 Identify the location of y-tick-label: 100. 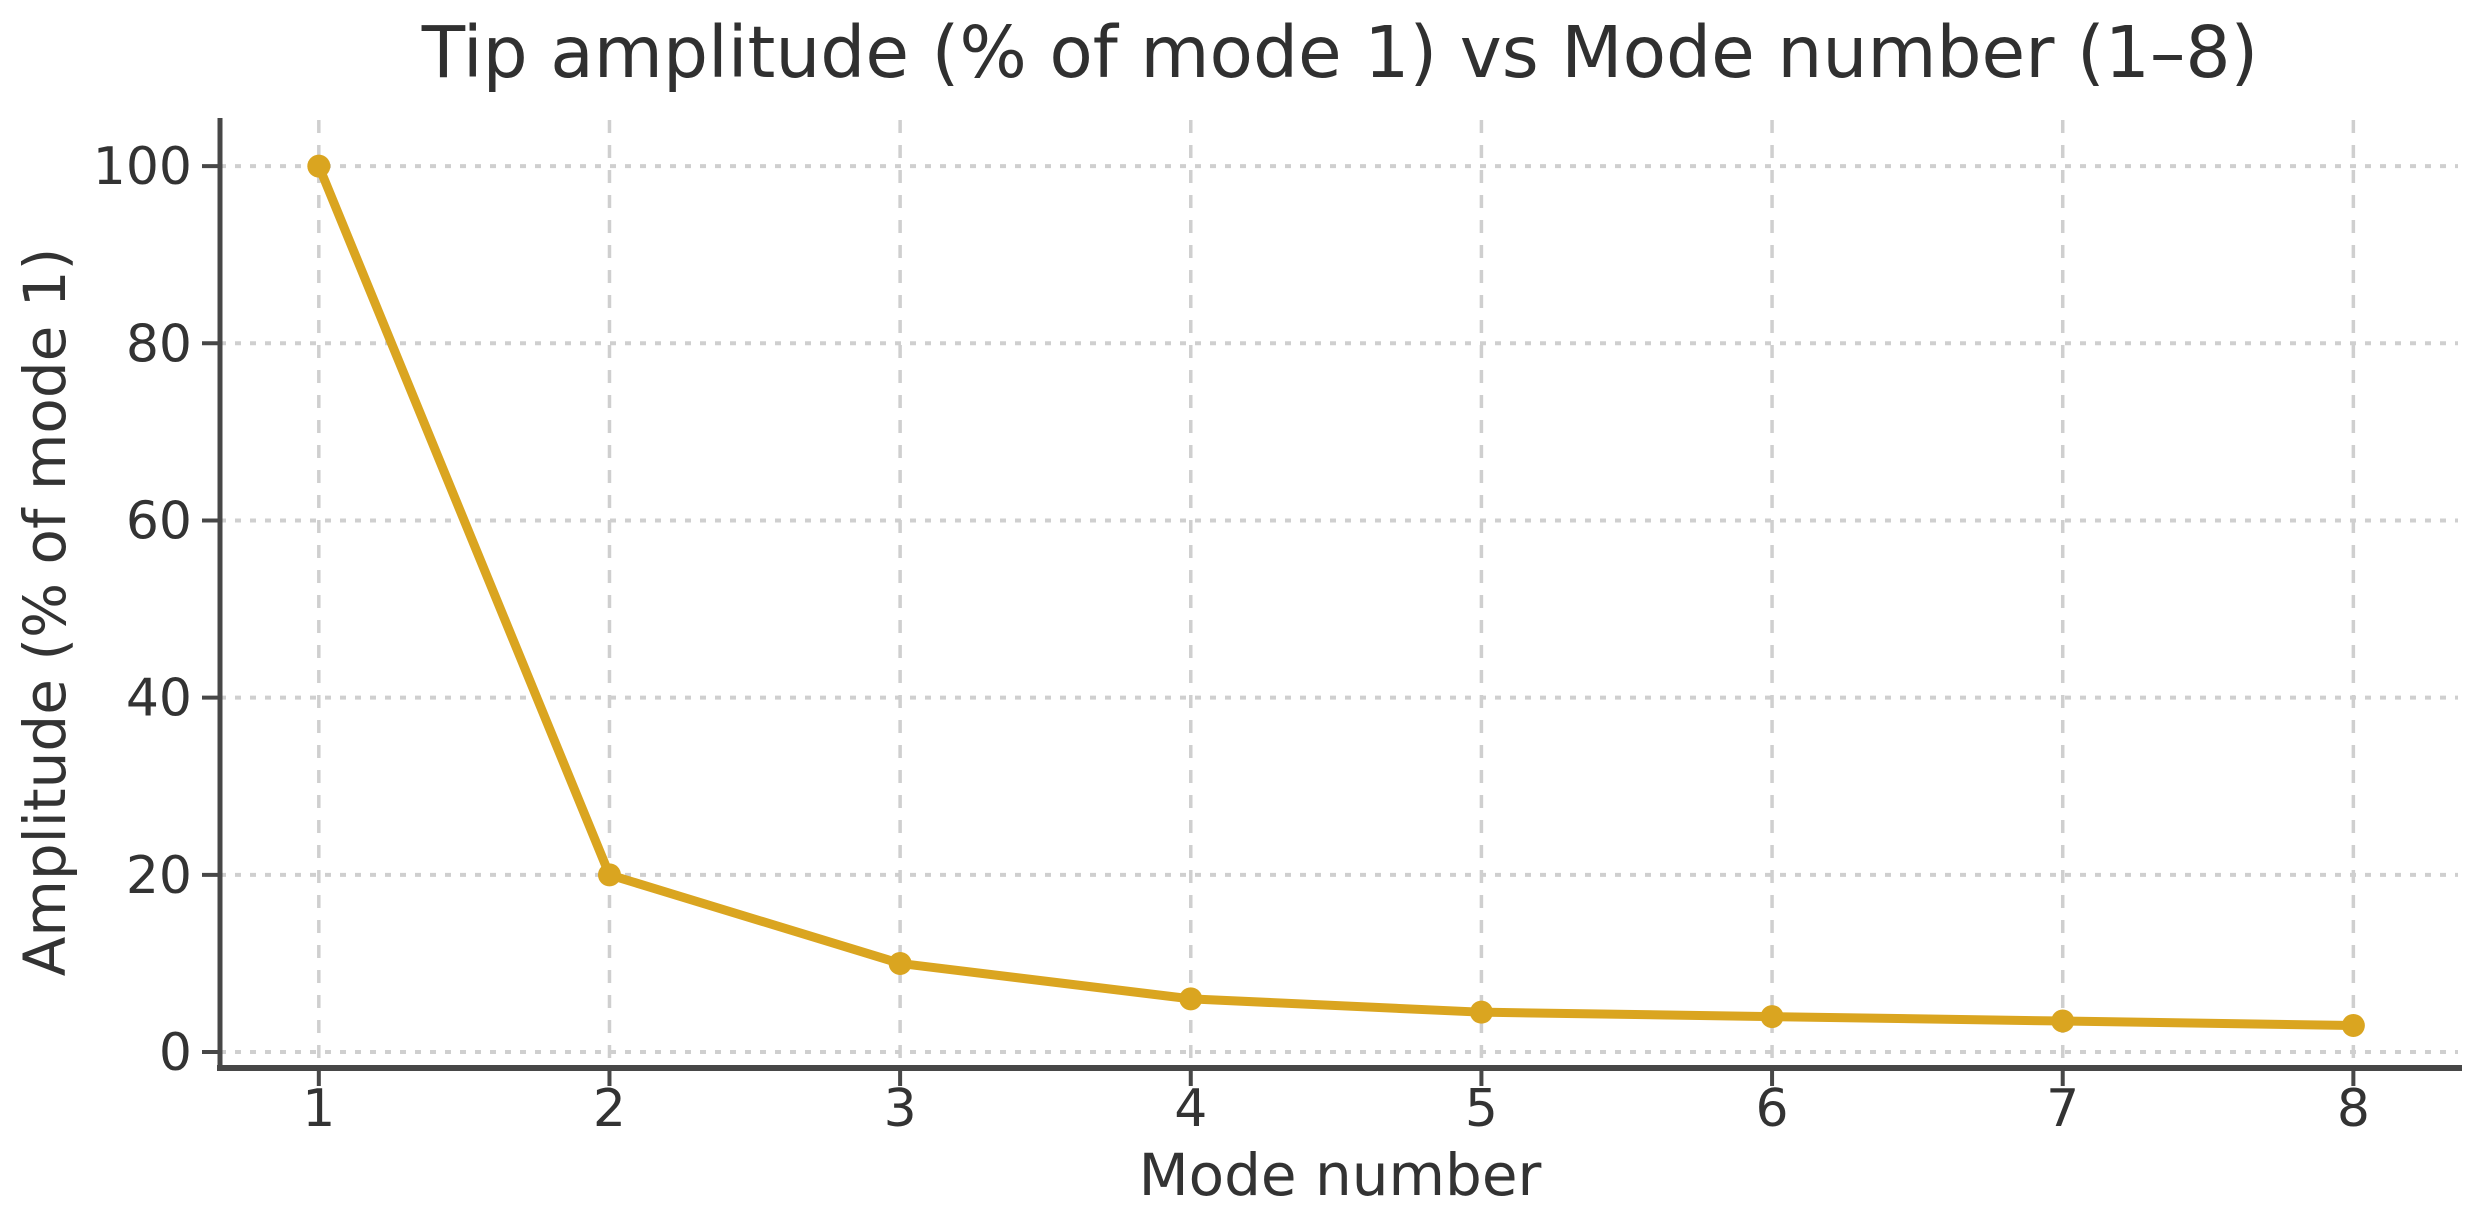
(142, 167).